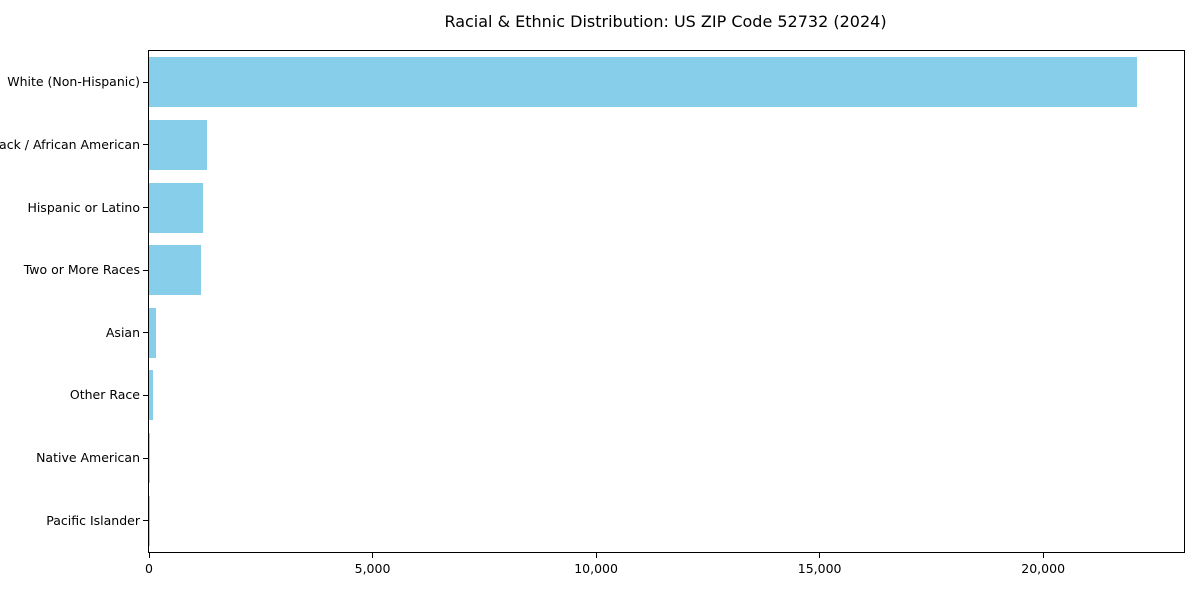 The image size is (1200, 600). I want to click on y-axis-category-label: Two or More Races, so click(81, 270).